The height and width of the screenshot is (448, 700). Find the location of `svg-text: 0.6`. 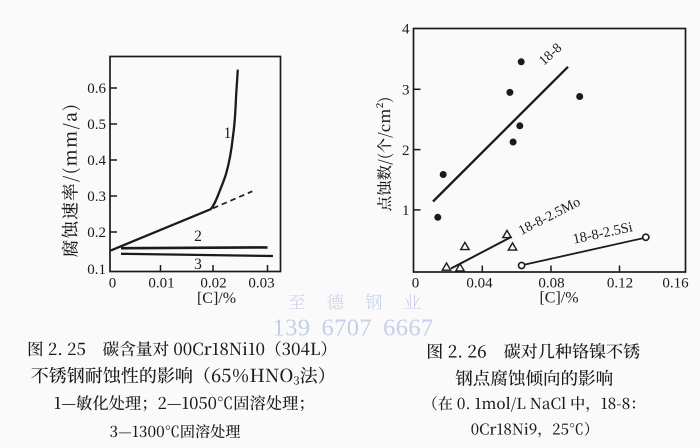

svg-text: 0.6 is located at coordinates (96, 89).